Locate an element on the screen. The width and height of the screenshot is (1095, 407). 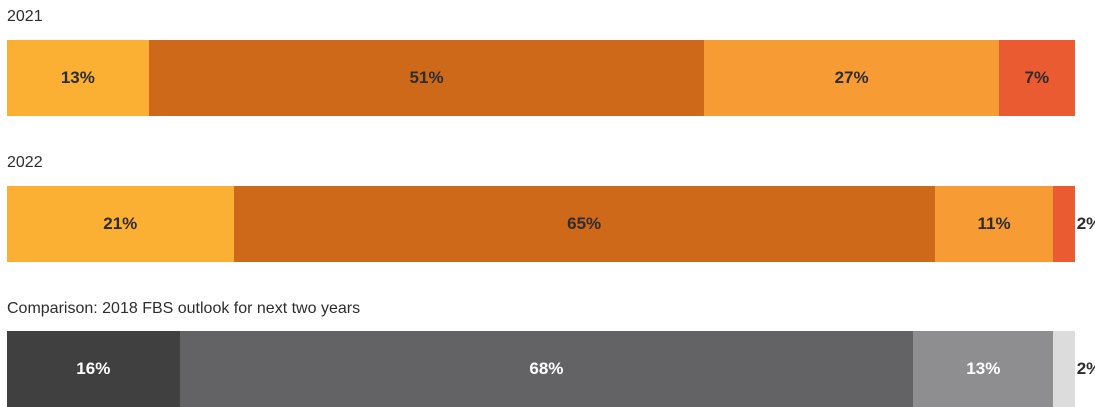
data-label-2022-2: 65% is located at coordinates (584, 223).